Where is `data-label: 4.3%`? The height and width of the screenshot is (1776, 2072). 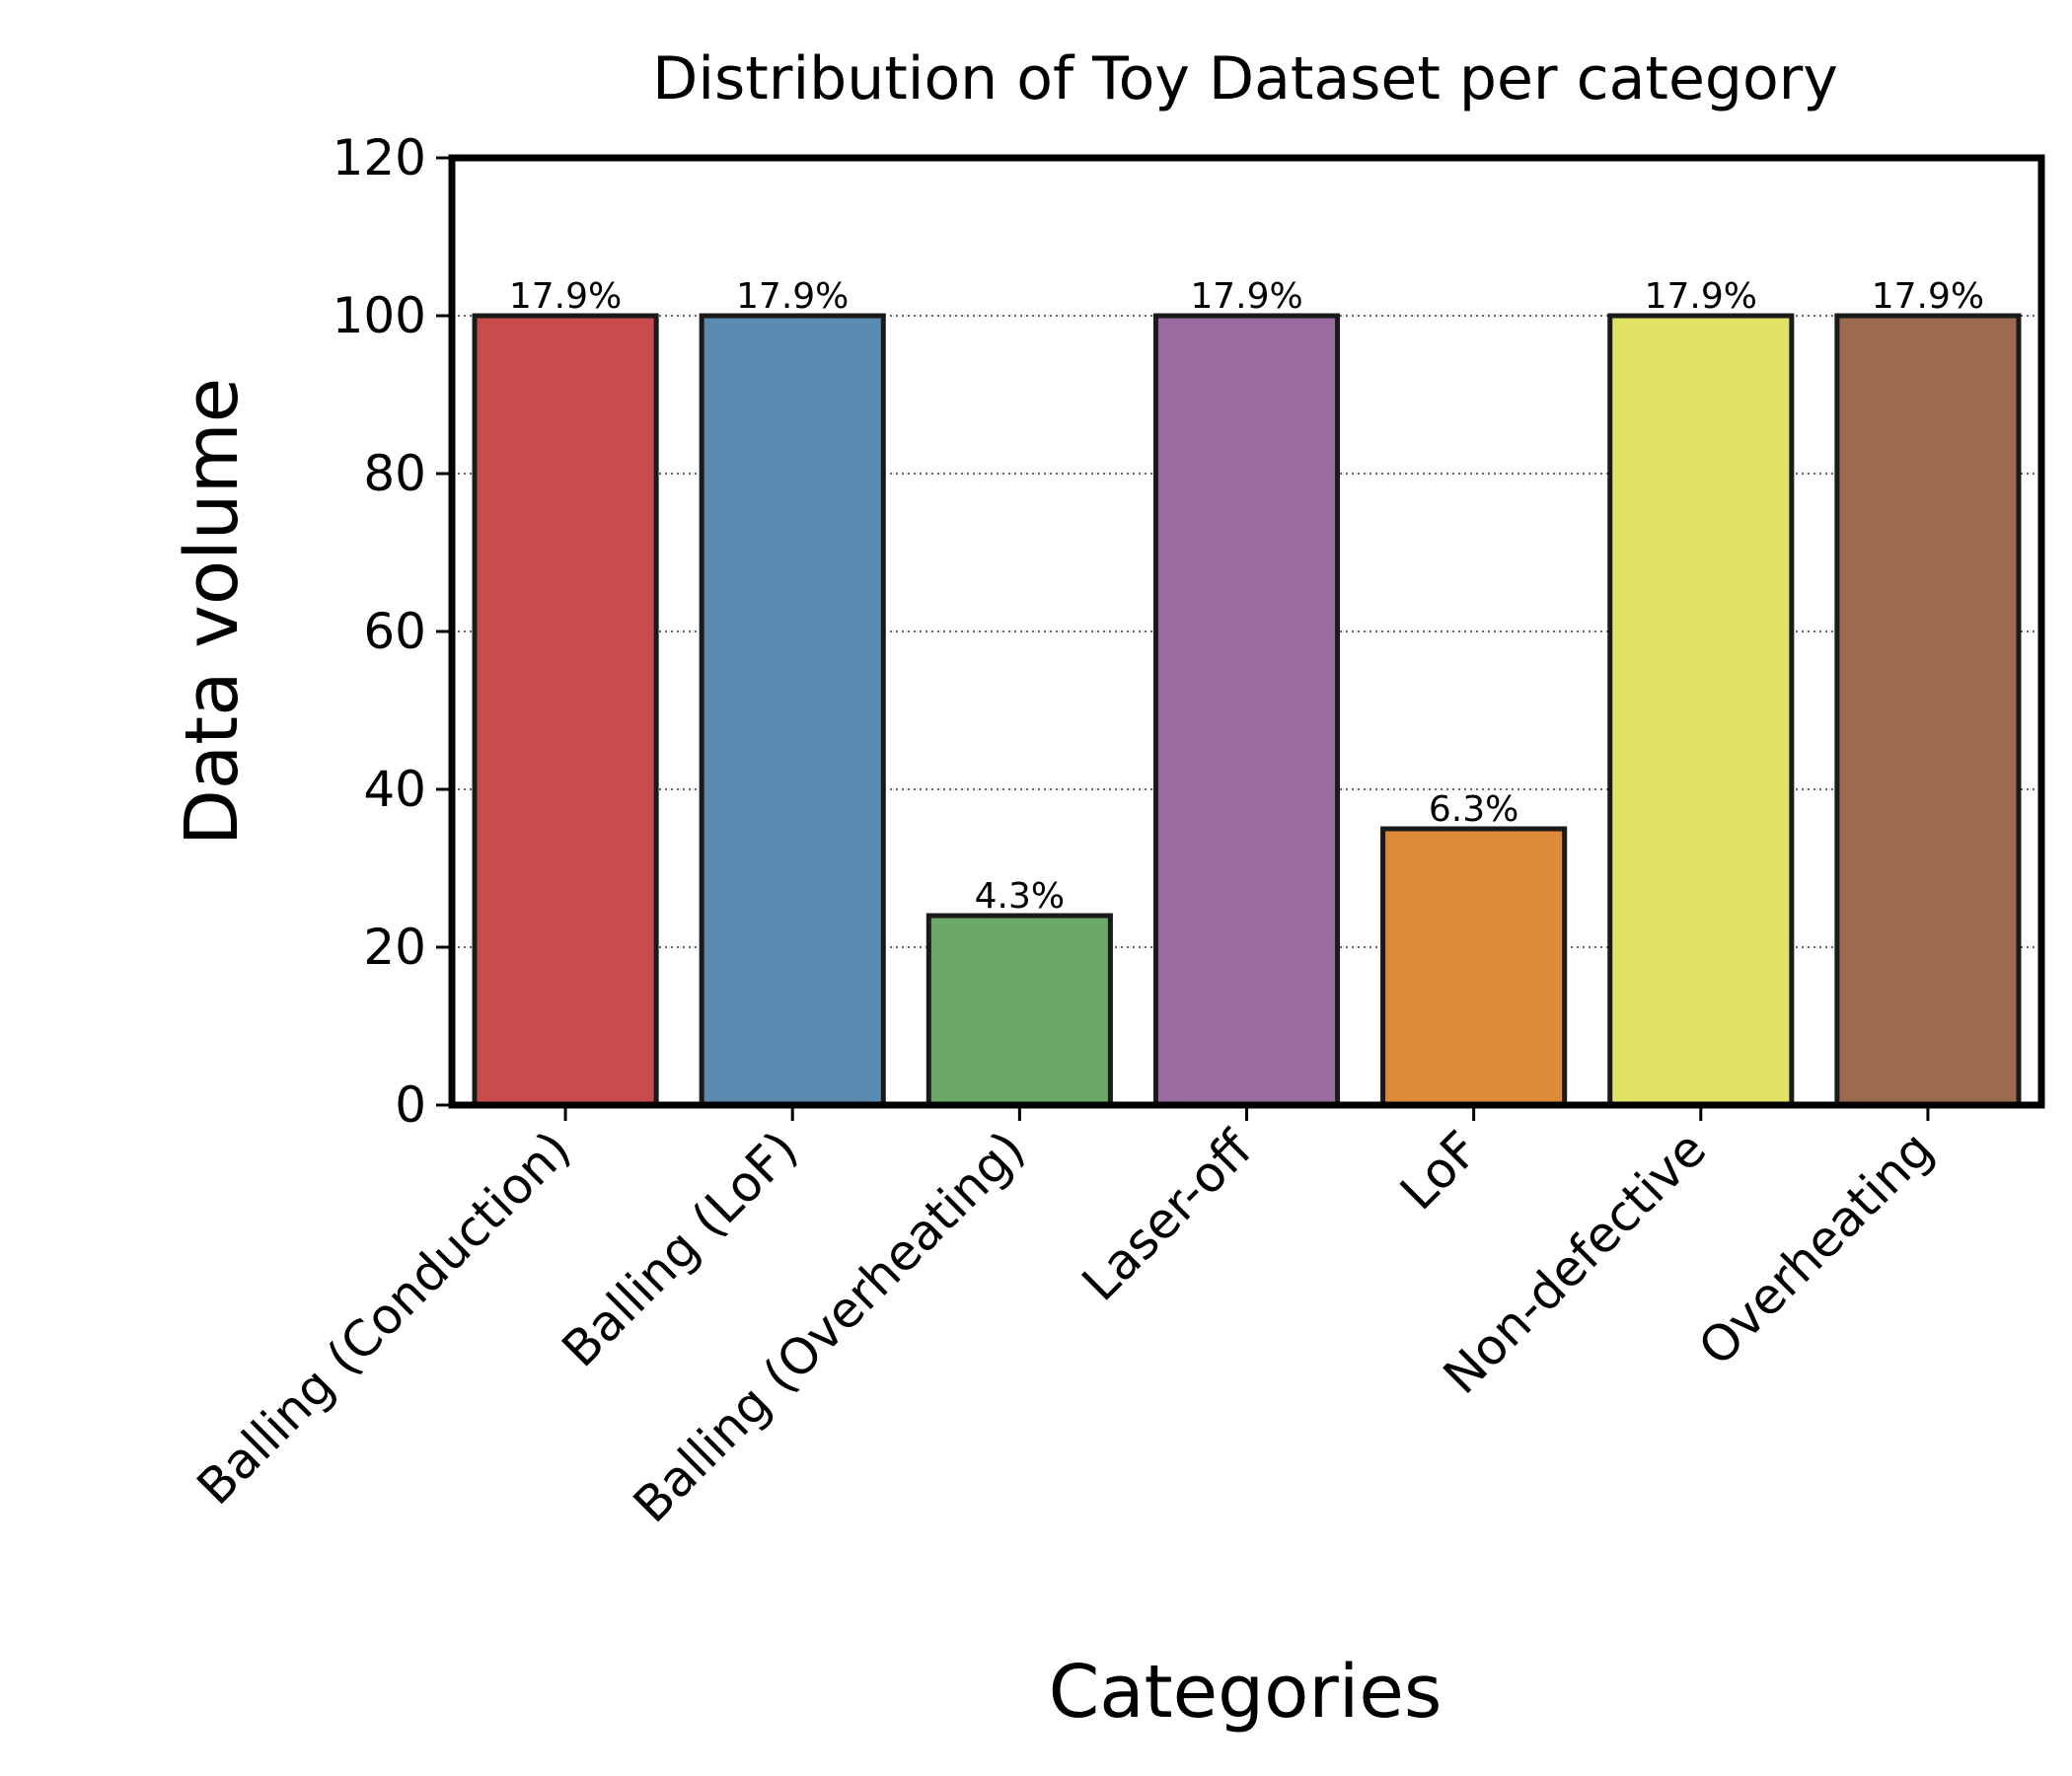
data-label: 4.3% is located at coordinates (1020, 896).